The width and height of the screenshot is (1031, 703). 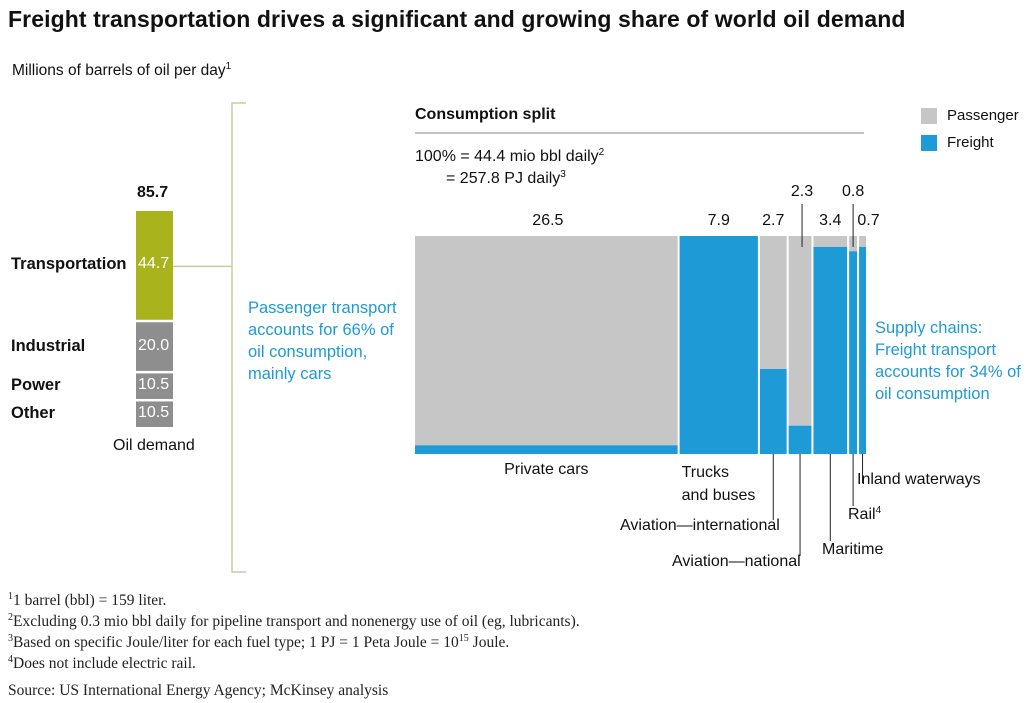 I want to click on total-note-line1: 100% = 44.4 mio bbl daily2, so click(x=509, y=157).